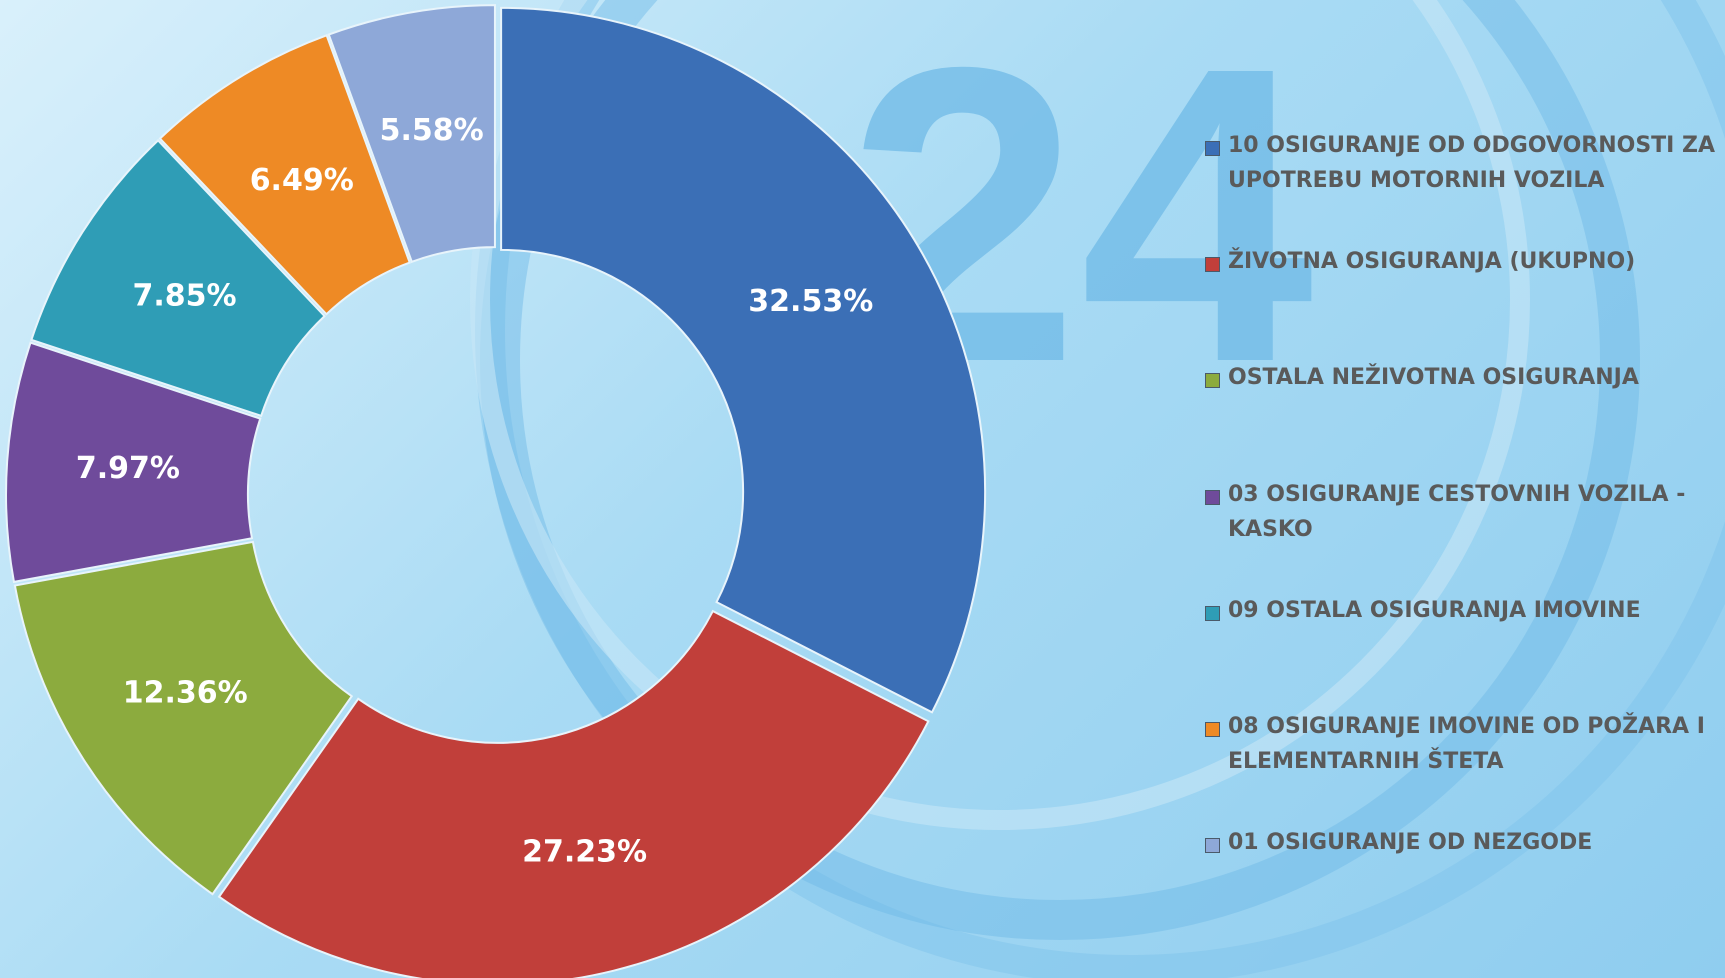  What do you see at coordinates (1457, 512) in the screenshot?
I see `legend-label: 03 OSIGURANJE CESTOVNIH VOZILA - KASKO` at bounding box center [1457, 512].